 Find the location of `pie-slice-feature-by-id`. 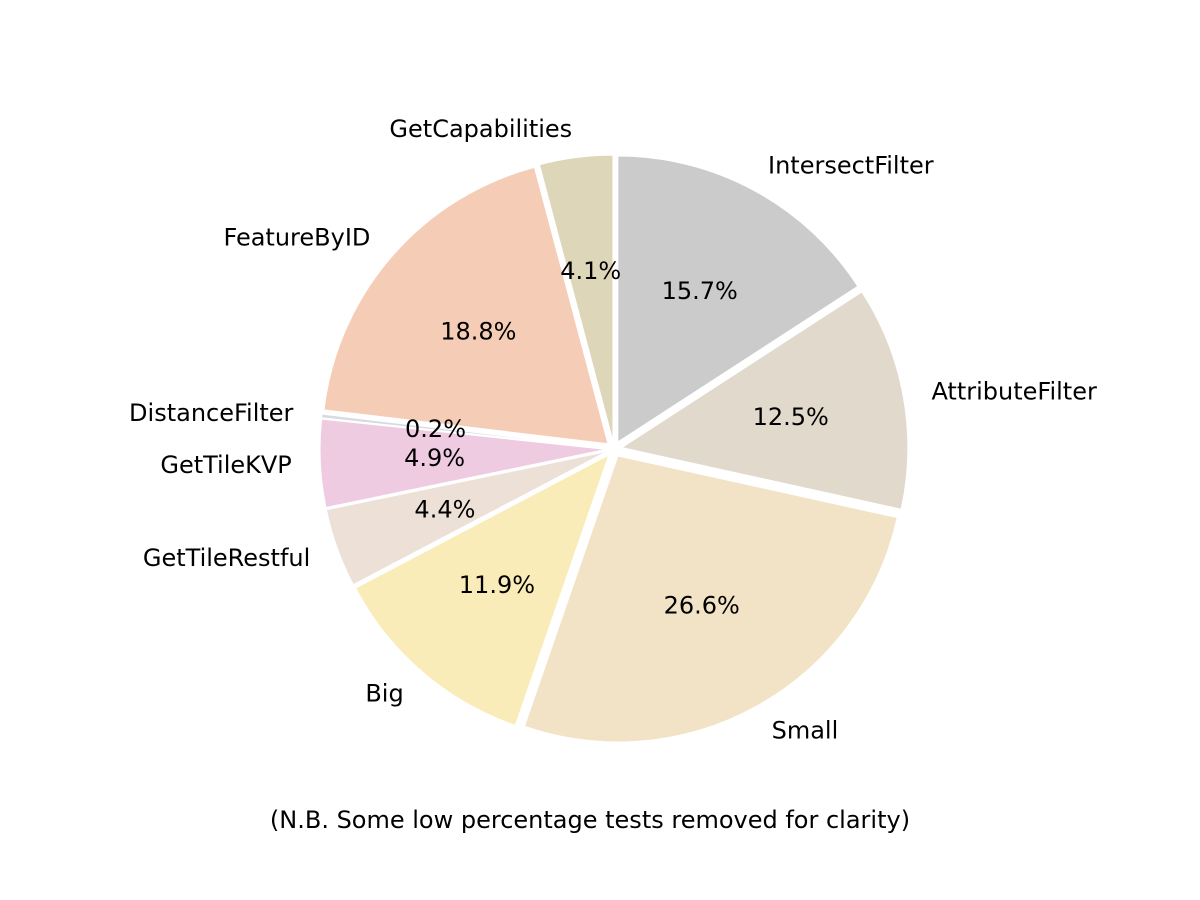

pie-slice-feature-by-id is located at coordinates (466, 305).